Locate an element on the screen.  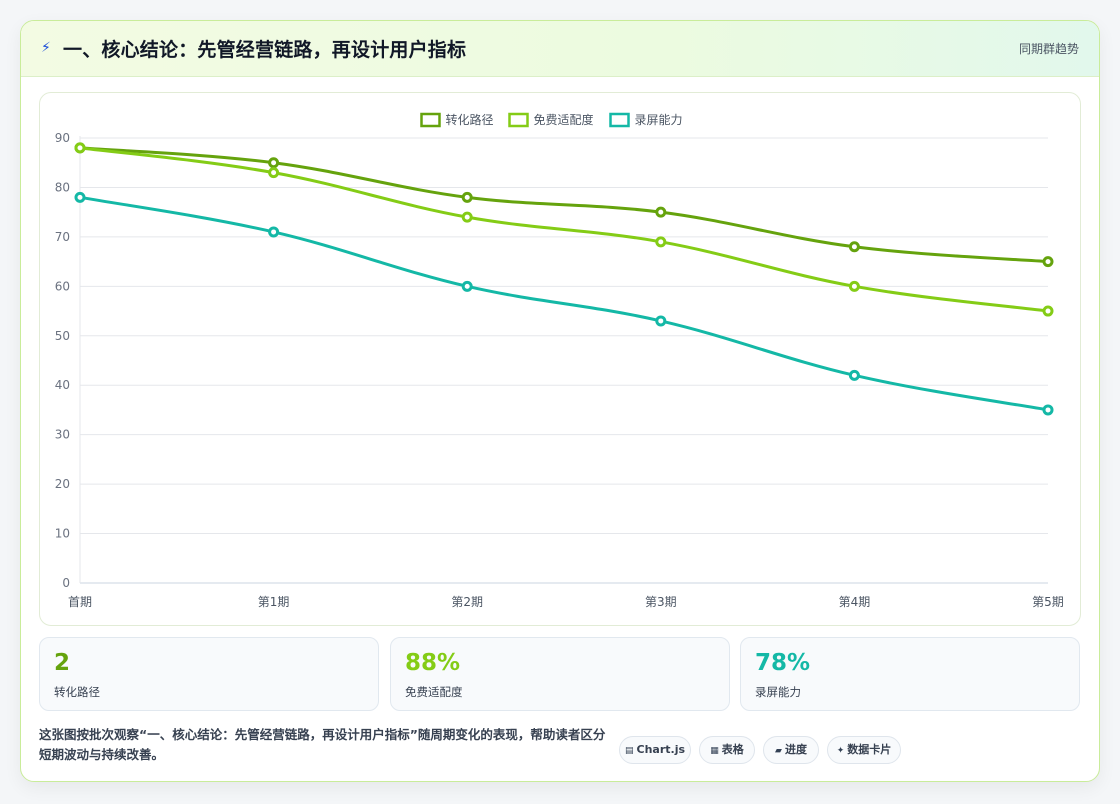
y-tick-label: 0 is located at coordinates (66, 583).